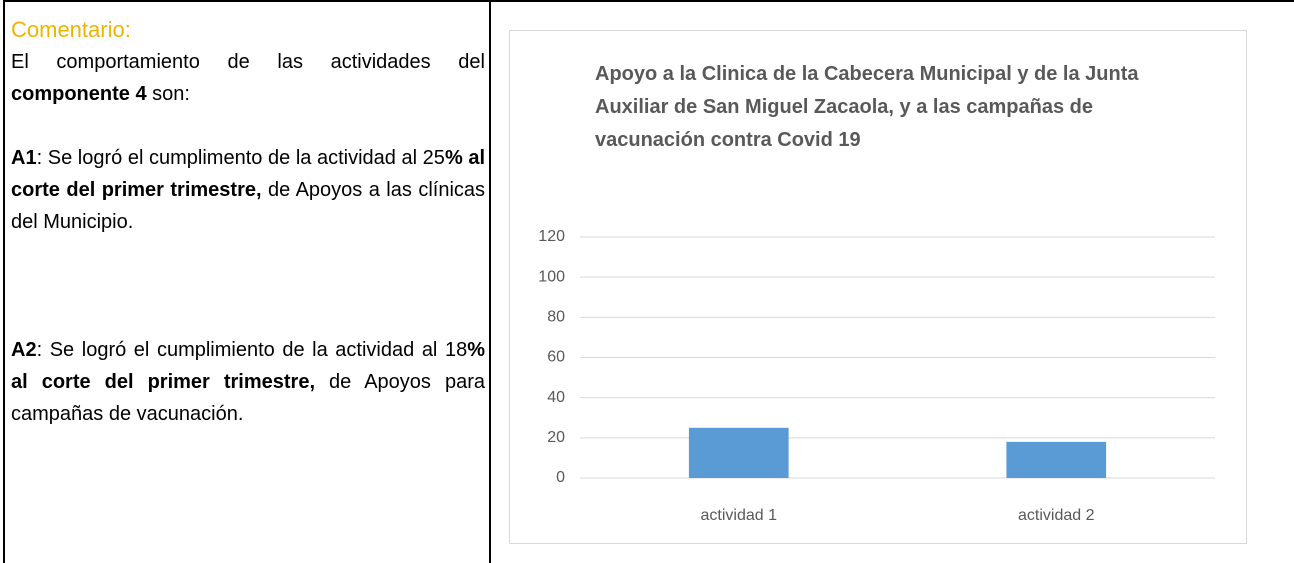 This screenshot has height=563, width=1294. I want to click on y-tick-label: 80, so click(556, 317).